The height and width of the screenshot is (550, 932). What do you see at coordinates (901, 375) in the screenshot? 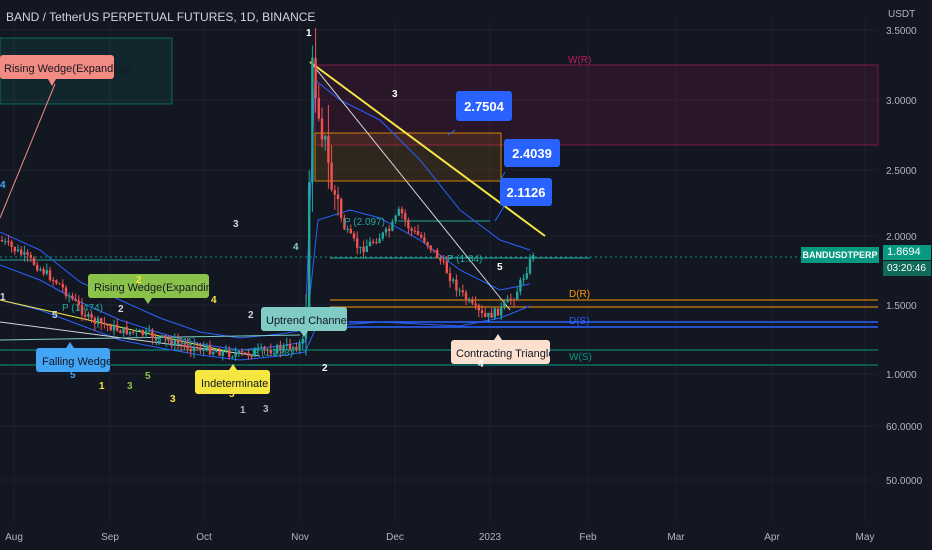
I see `y-tick-label: 1.0000` at bounding box center [901, 375].